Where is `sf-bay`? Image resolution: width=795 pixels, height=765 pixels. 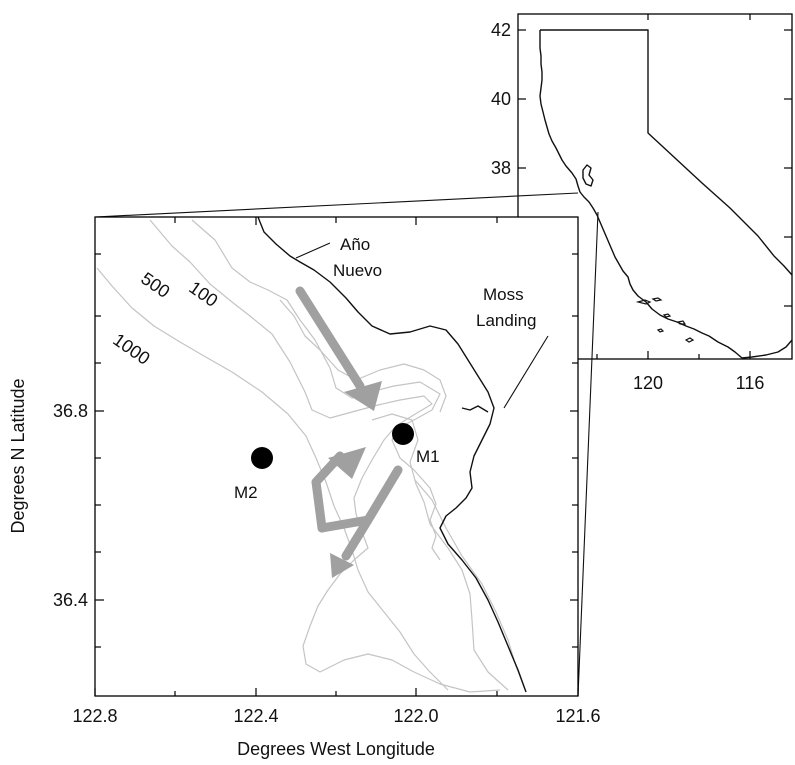 sf-bay is located at coordinates (588, 175).